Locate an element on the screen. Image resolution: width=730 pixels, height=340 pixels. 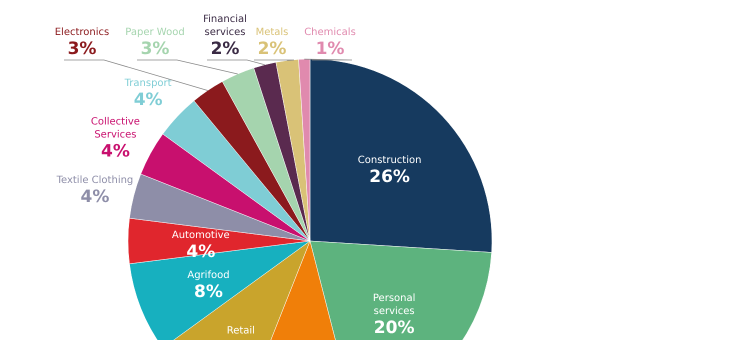
slice-label: Electronics is located at coordinates (82, 32).